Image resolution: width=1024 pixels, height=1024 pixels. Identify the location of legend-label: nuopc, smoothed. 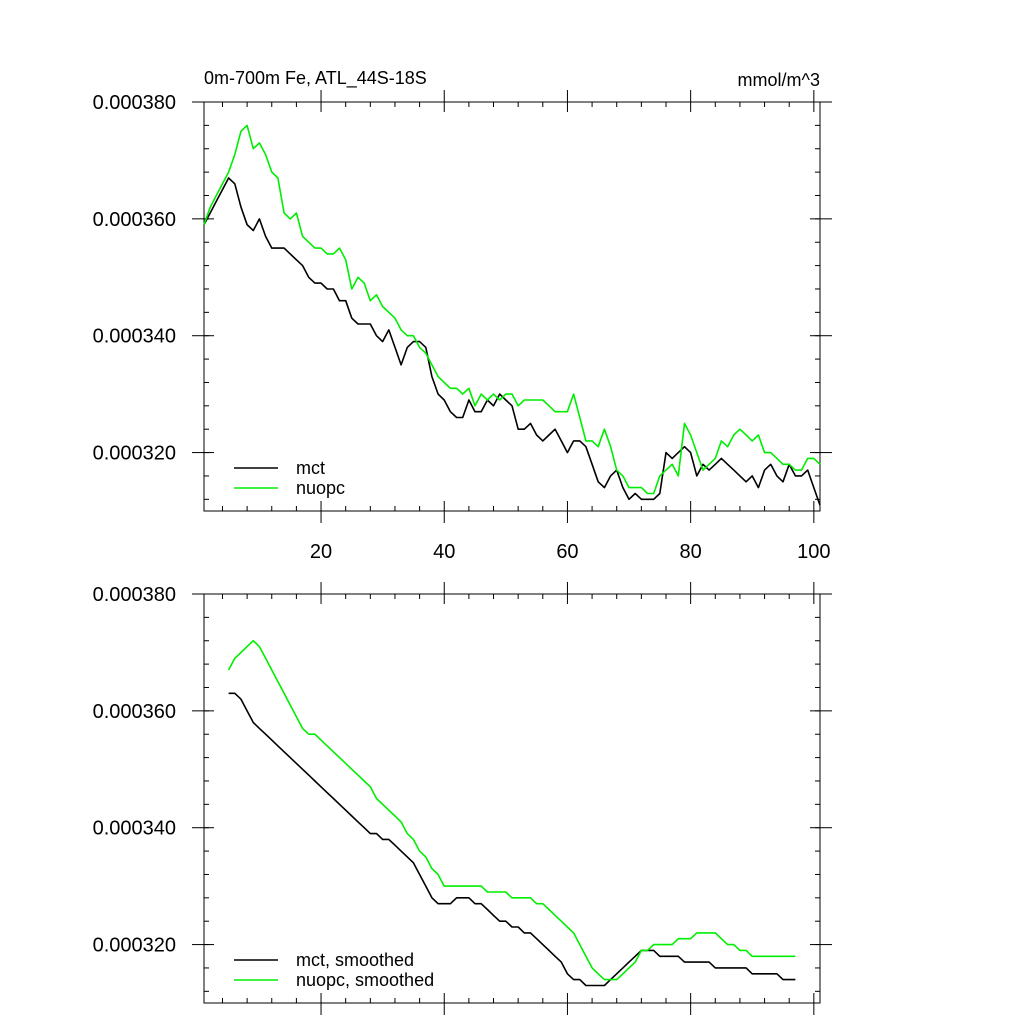
(365, 980).